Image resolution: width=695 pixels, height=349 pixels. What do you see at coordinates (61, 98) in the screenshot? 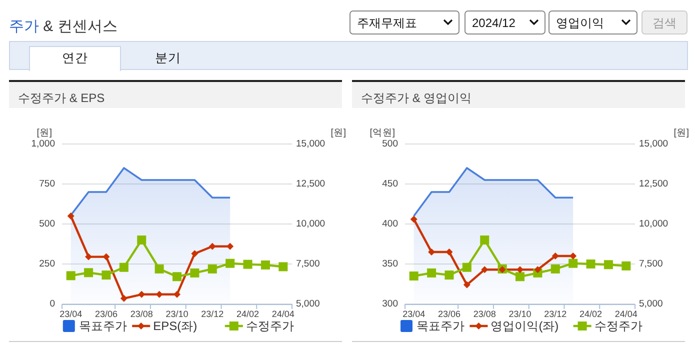
I see `chart-title: 수정주가 & EPS` at bounding box center [61, 98].